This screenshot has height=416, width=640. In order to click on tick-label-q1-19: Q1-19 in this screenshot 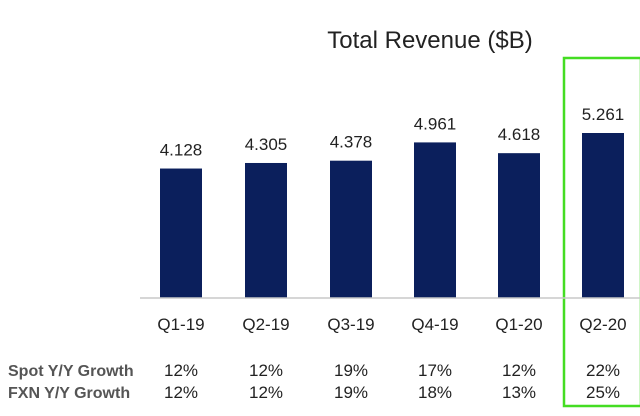, I will do `click(180, 324)`.